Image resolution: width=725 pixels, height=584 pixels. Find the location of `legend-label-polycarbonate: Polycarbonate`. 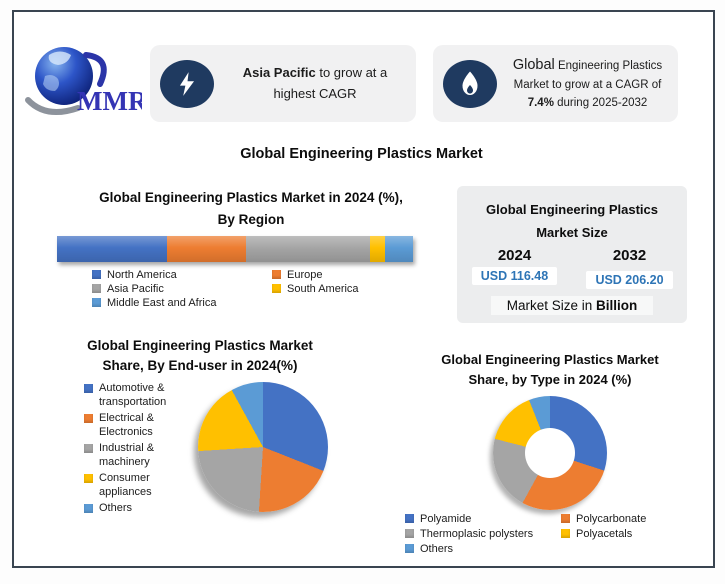

legend-label-polycarbonate: Polycarbonate is located at coordinates (611, 519).